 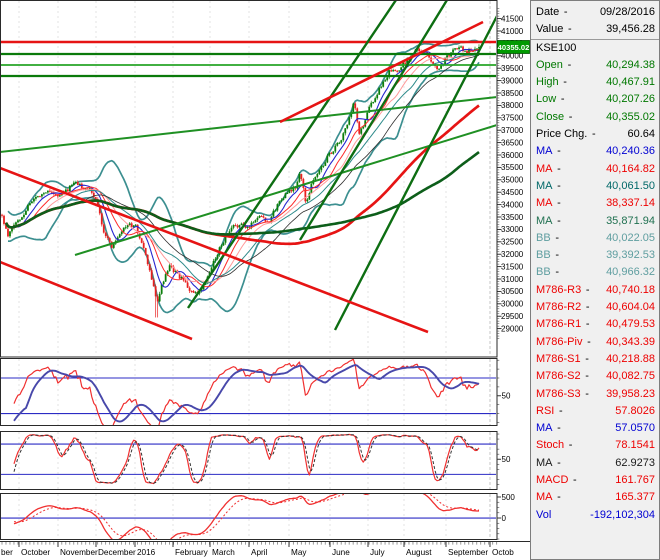 What do you see at coordinates (595, 445) in the screenshot?
I see `info-row-stoch: Stoch - 78.1541` at bounding box center [595, 445].